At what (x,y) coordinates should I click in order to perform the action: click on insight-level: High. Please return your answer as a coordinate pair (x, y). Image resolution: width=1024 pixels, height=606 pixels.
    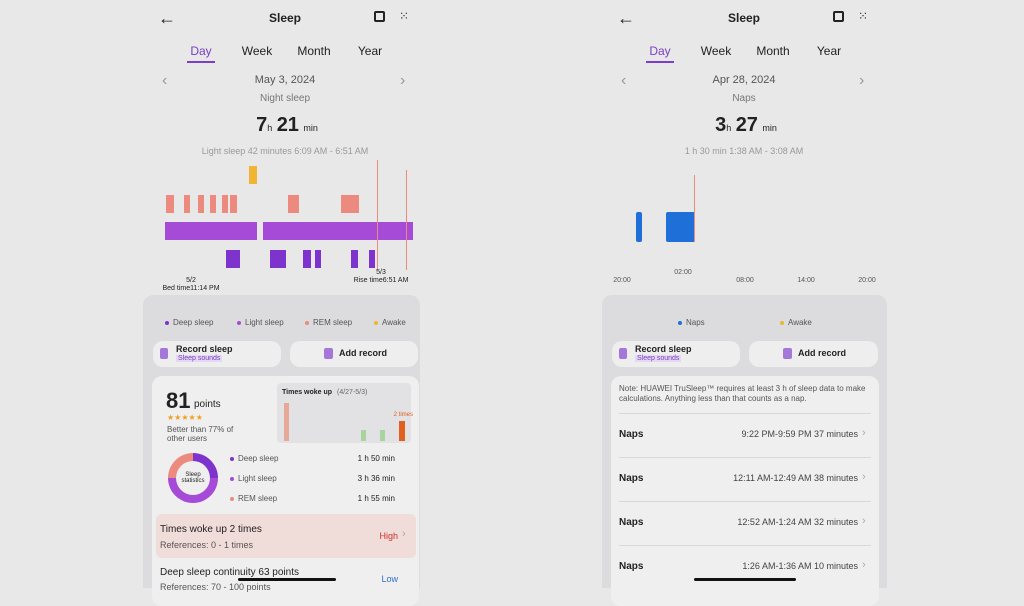
    Looking at the image, I should click on (388, 536).